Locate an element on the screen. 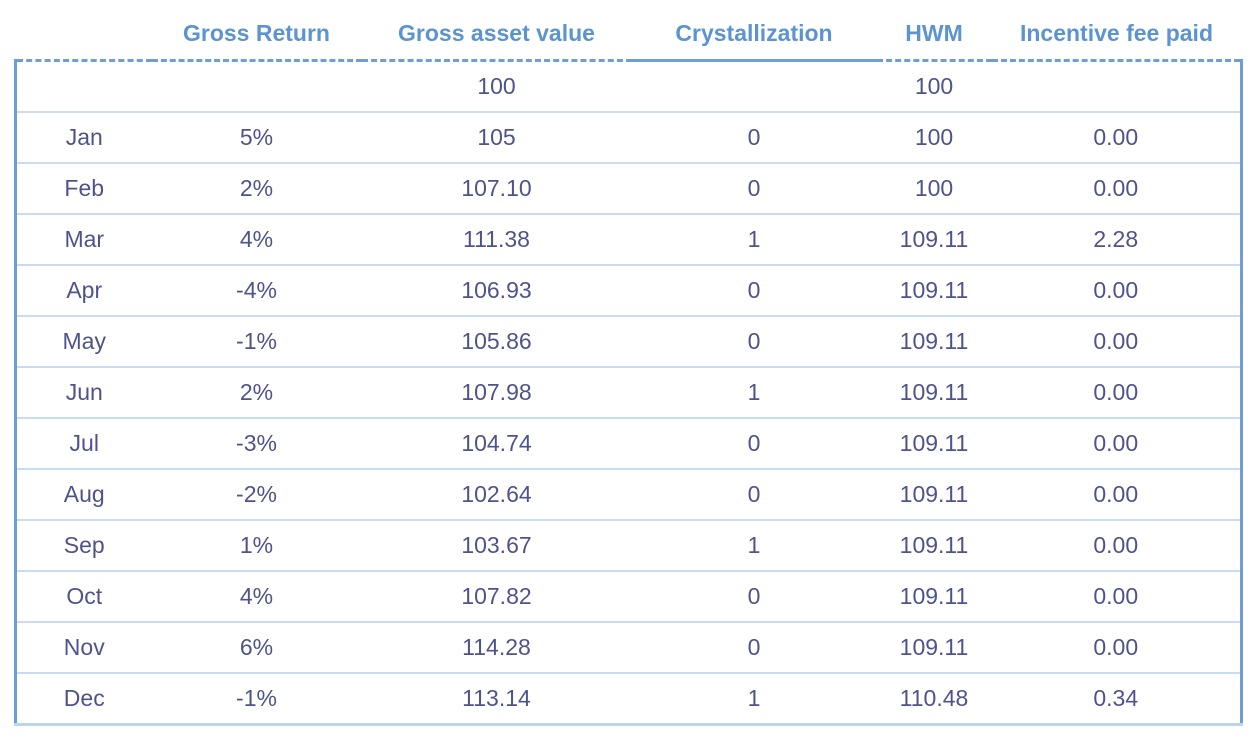 Image resolution: width=1255 pixels, height=752 pixels. table-row: Feb 2% 107.10 0 100 0.00 is located at coordinates (628, 188).